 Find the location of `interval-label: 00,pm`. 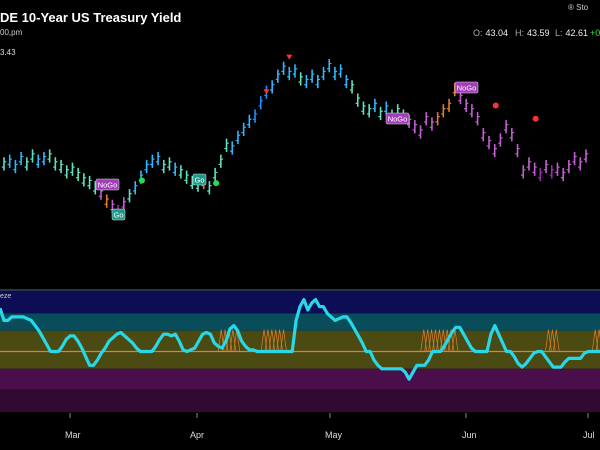

interval-label: 00,pm is located at coordinates (11, 32).